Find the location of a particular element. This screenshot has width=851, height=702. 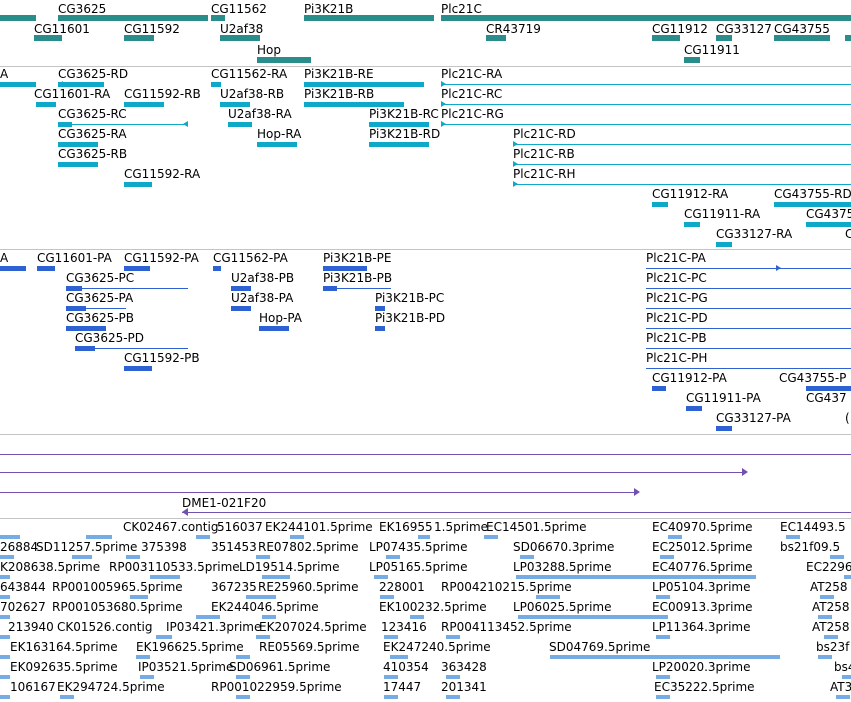

transcript-label: Plc21C-RH is located at coordinates (544, 174).